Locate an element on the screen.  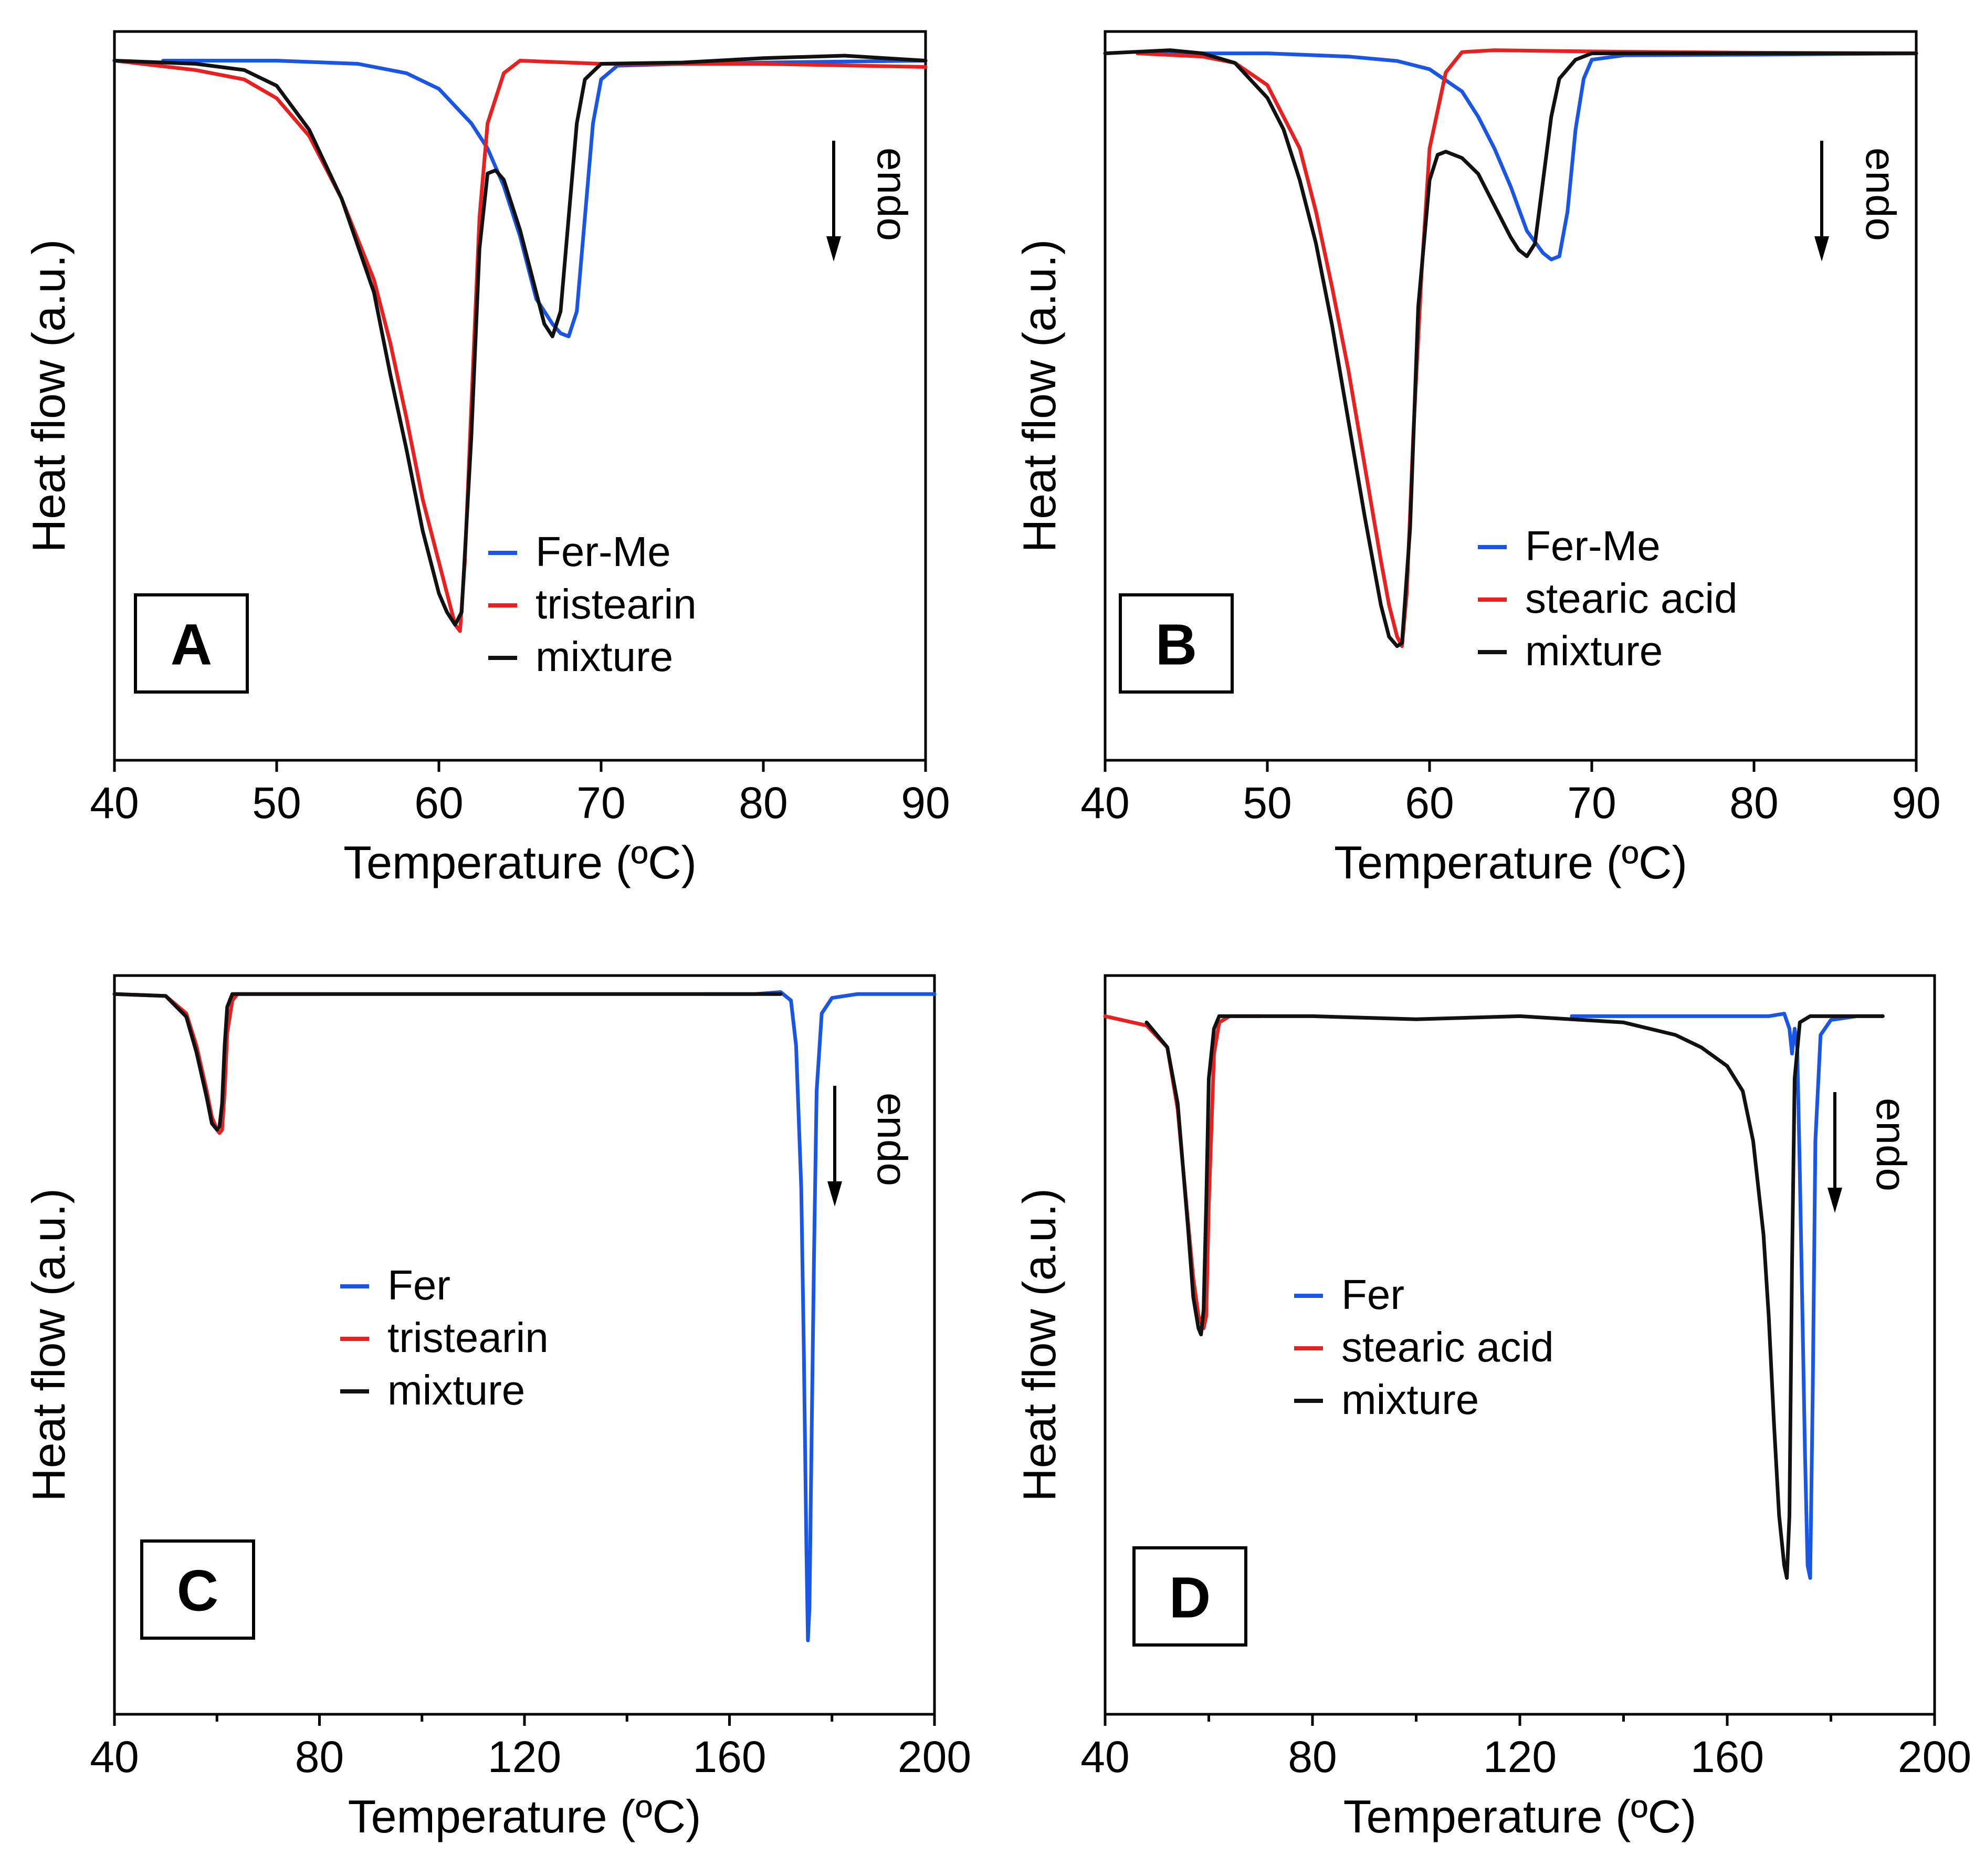
panel-label: A is located at coordinates (192, 645).